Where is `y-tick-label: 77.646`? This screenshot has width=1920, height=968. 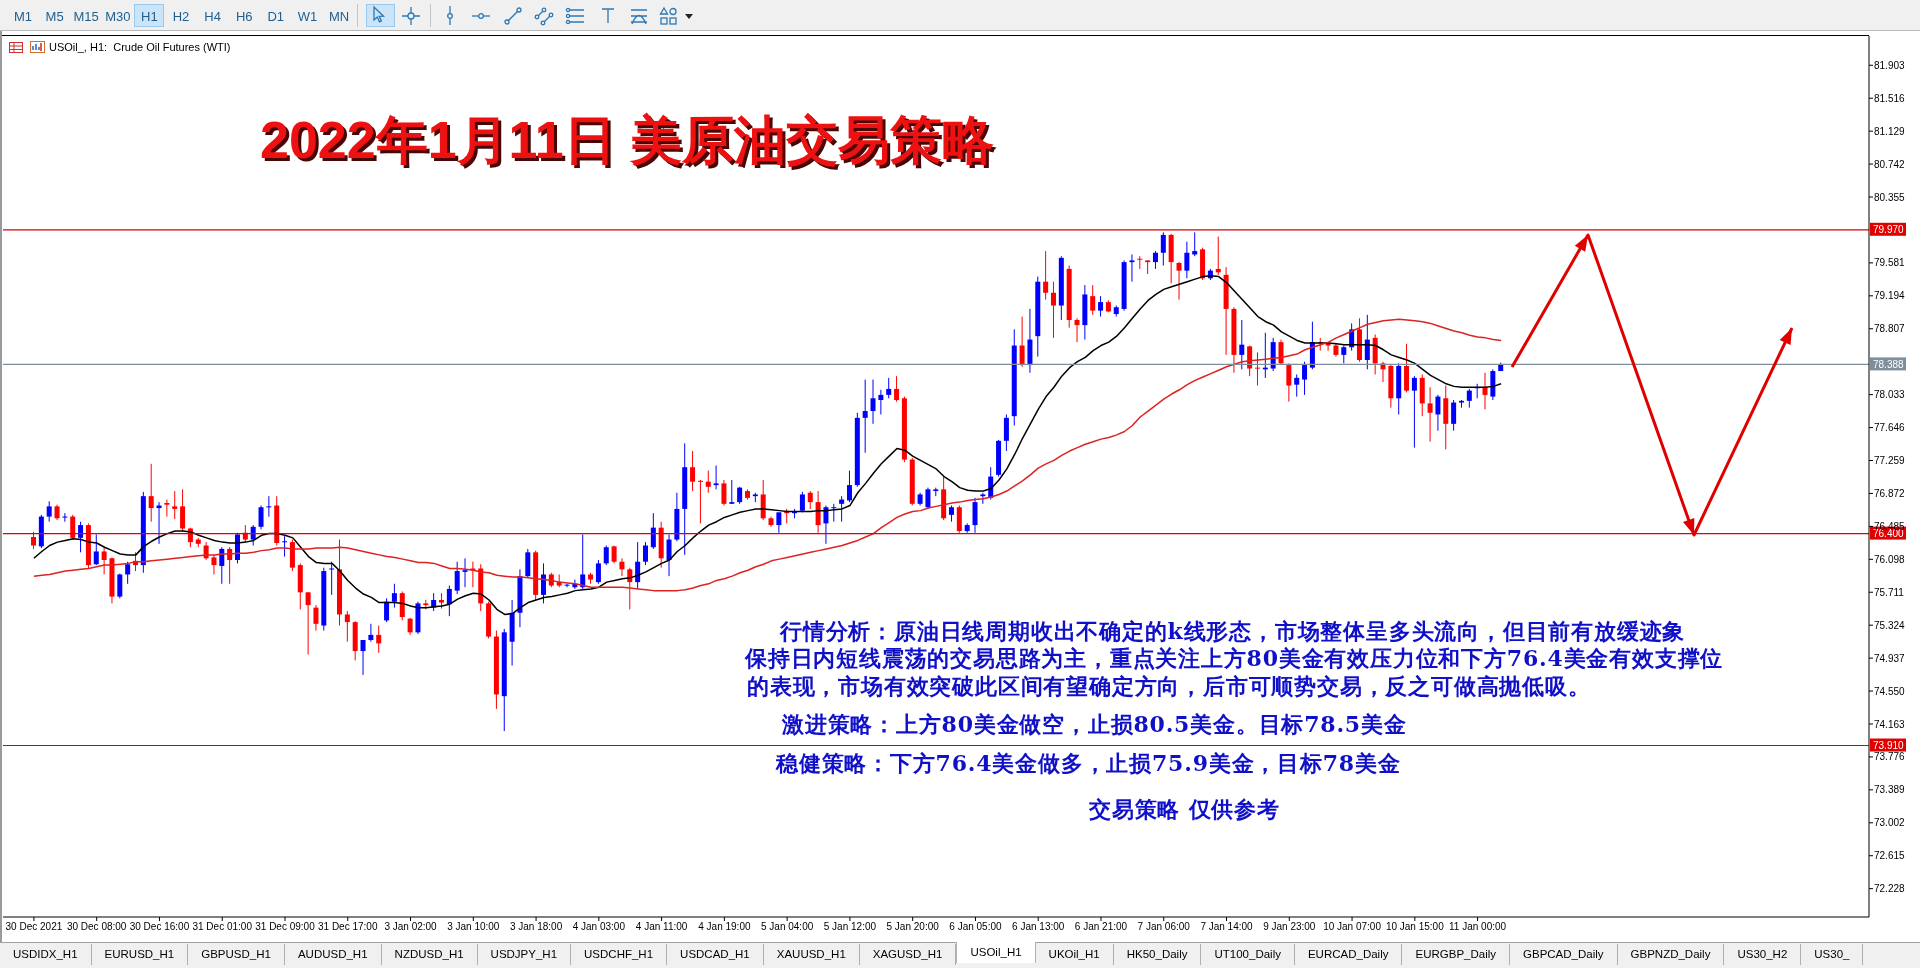
y-tick-label: 77.646 is located at coordinates (1890, 428).